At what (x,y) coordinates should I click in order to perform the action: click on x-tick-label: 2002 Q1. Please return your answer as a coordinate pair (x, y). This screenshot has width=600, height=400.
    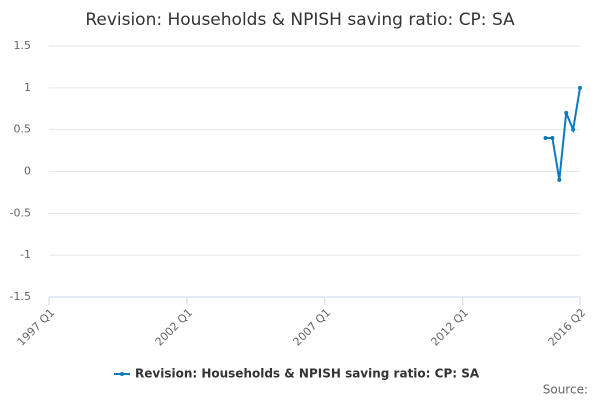
    Looking at the image, I should click on (174, 327).